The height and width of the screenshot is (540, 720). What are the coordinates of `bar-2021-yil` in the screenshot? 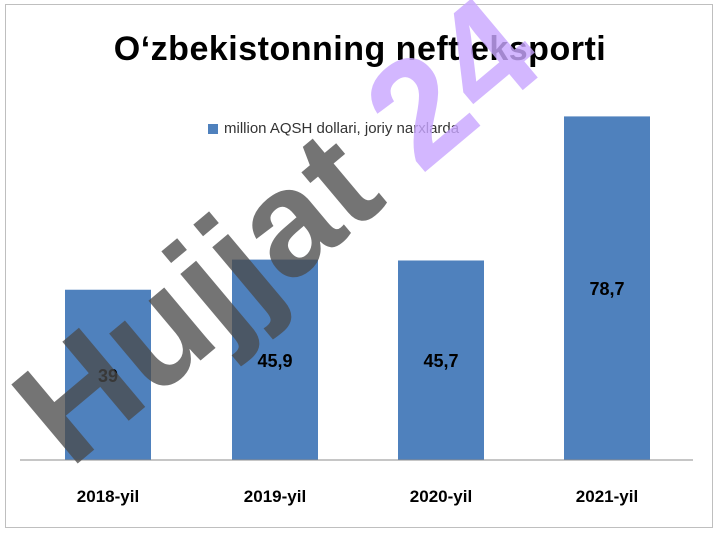 It's located at (607, 288).